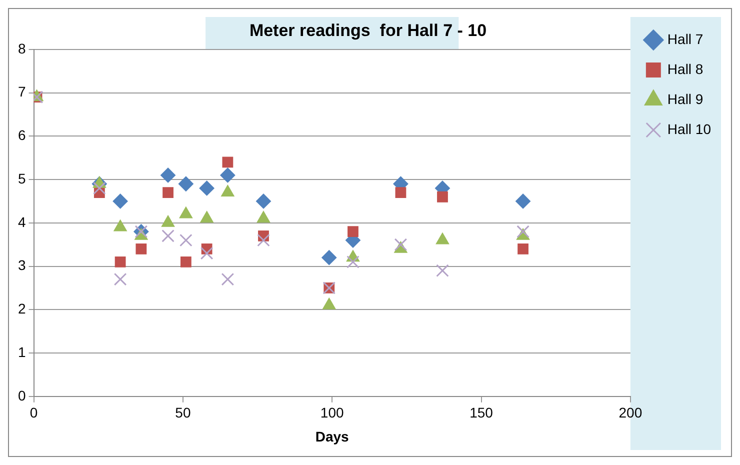 Image resolution: width=740 pixels, height=465 pixels. I want to click on y-tick-label: 8, so click(22, 48).